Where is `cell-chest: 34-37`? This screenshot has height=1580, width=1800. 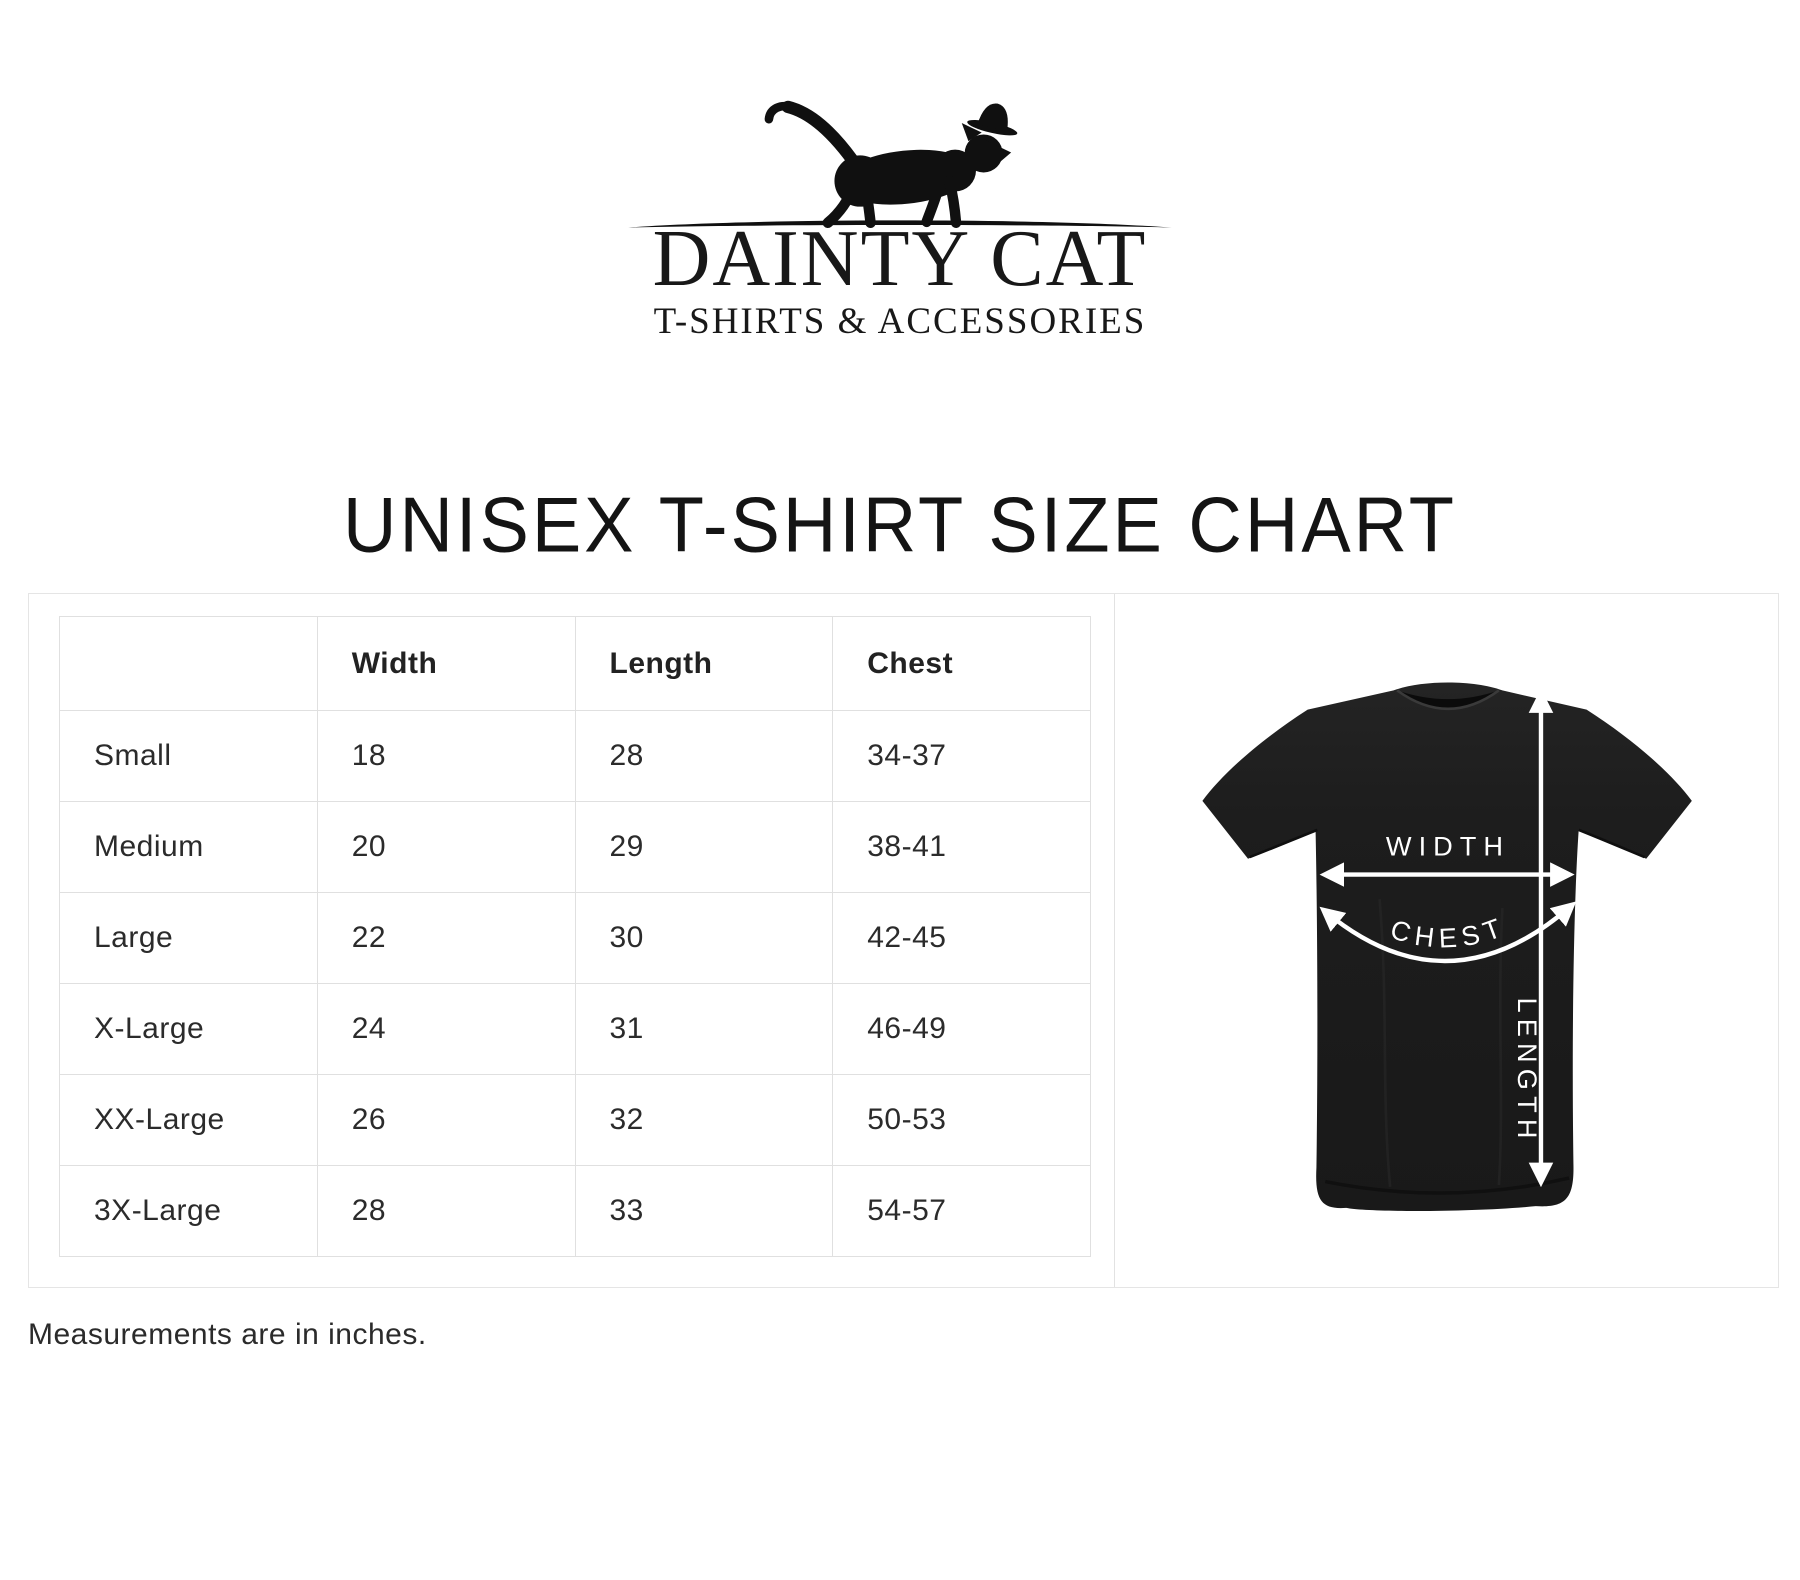
cell-chest: 34-37 is located at coordinates (961, 756).